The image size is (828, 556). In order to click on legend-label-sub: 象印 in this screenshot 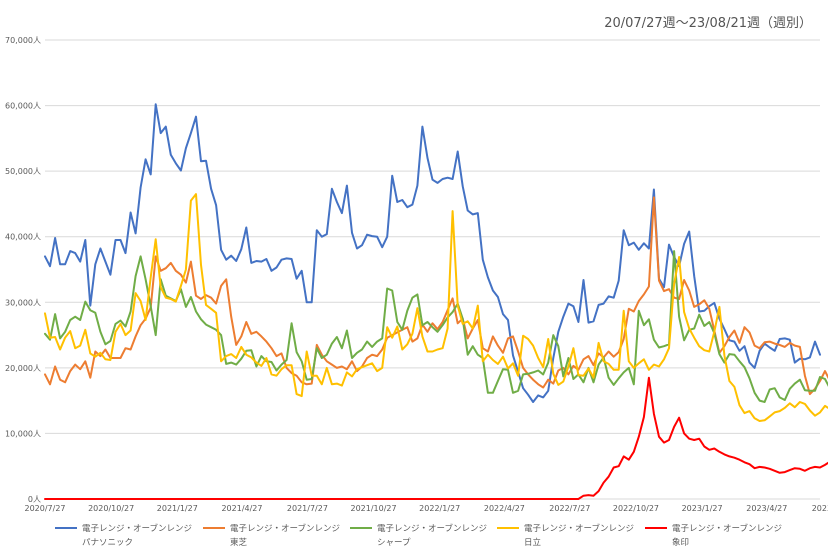, I will do `click(680, 542)`.